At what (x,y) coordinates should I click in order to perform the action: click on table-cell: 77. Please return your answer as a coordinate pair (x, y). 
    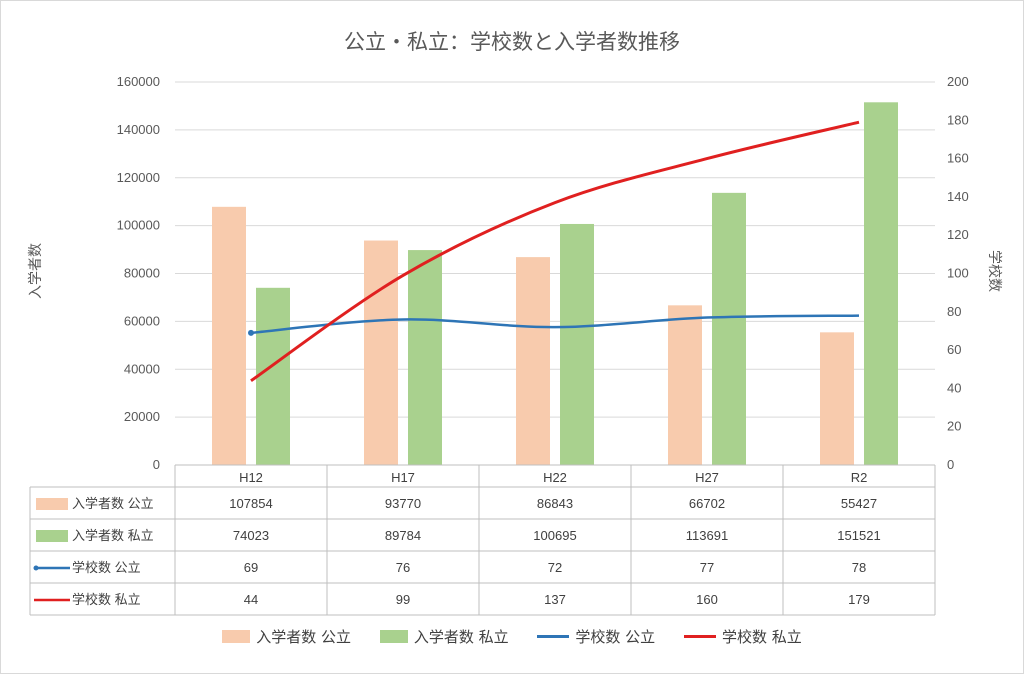
    Looking at the image, I should click on (707, 567).